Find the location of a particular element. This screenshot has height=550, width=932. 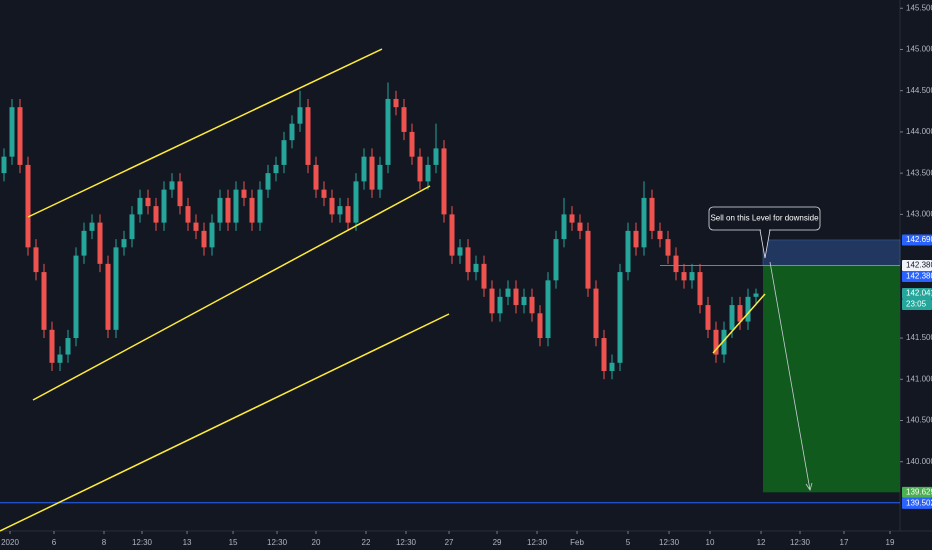

y-tick-label: 143.500 is located at coordinates (919, 172).